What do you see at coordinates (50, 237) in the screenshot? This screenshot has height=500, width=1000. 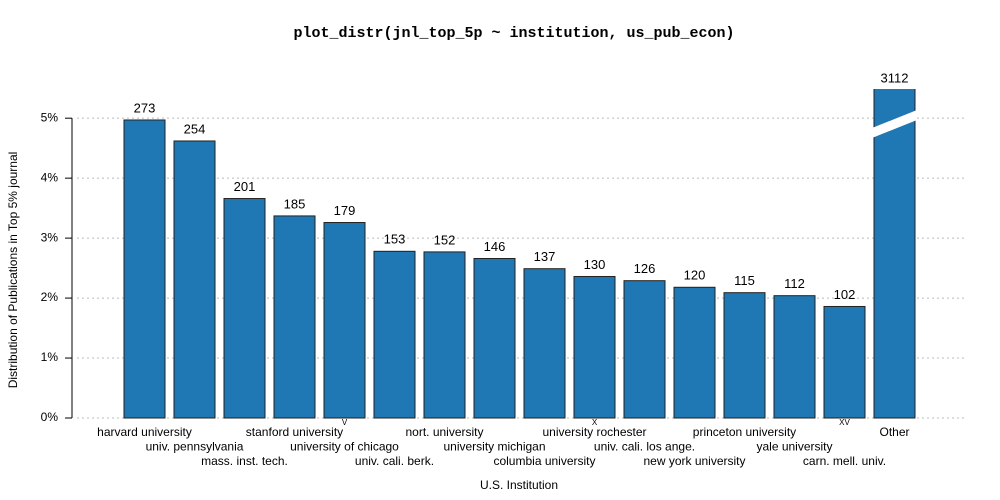 I see `y-tick-label: 3%` at bounding box center [50, 237].